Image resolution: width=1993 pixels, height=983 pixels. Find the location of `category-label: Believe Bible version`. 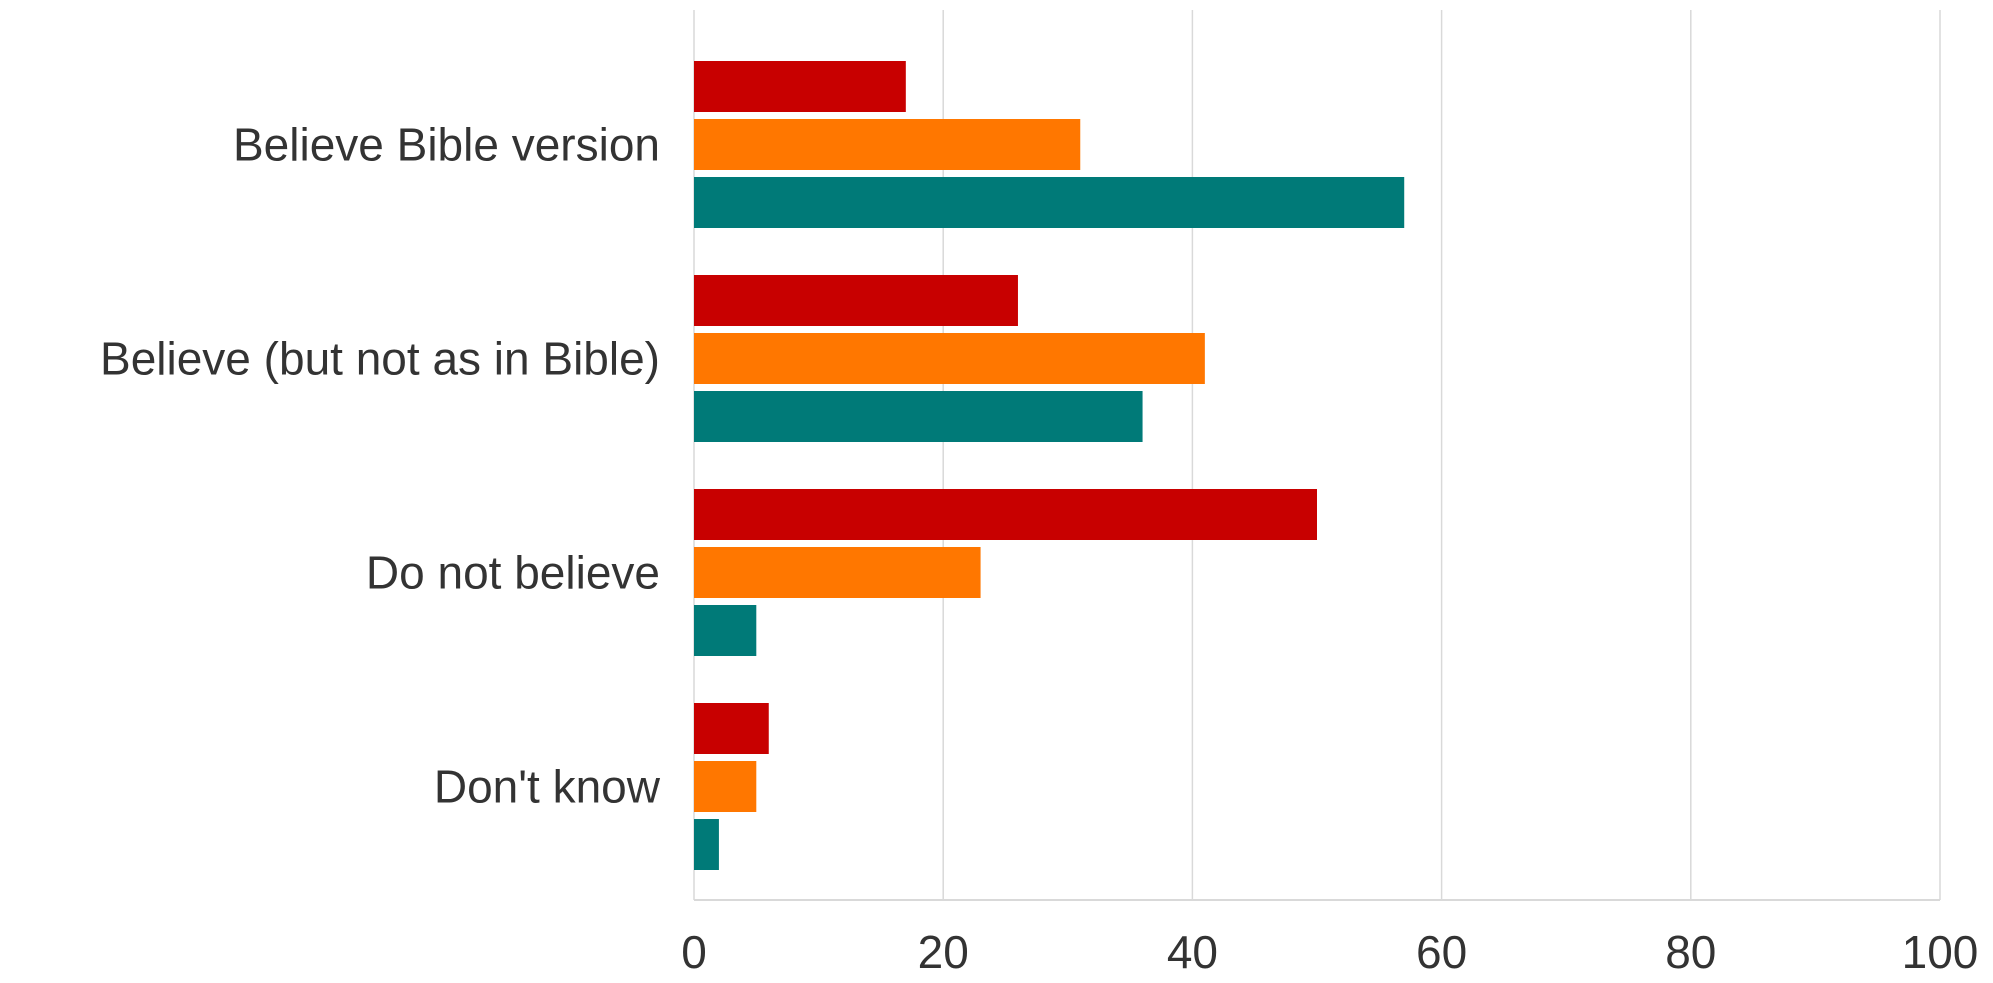

category-label: Believe Bible version is located at coordinates (446, 145).